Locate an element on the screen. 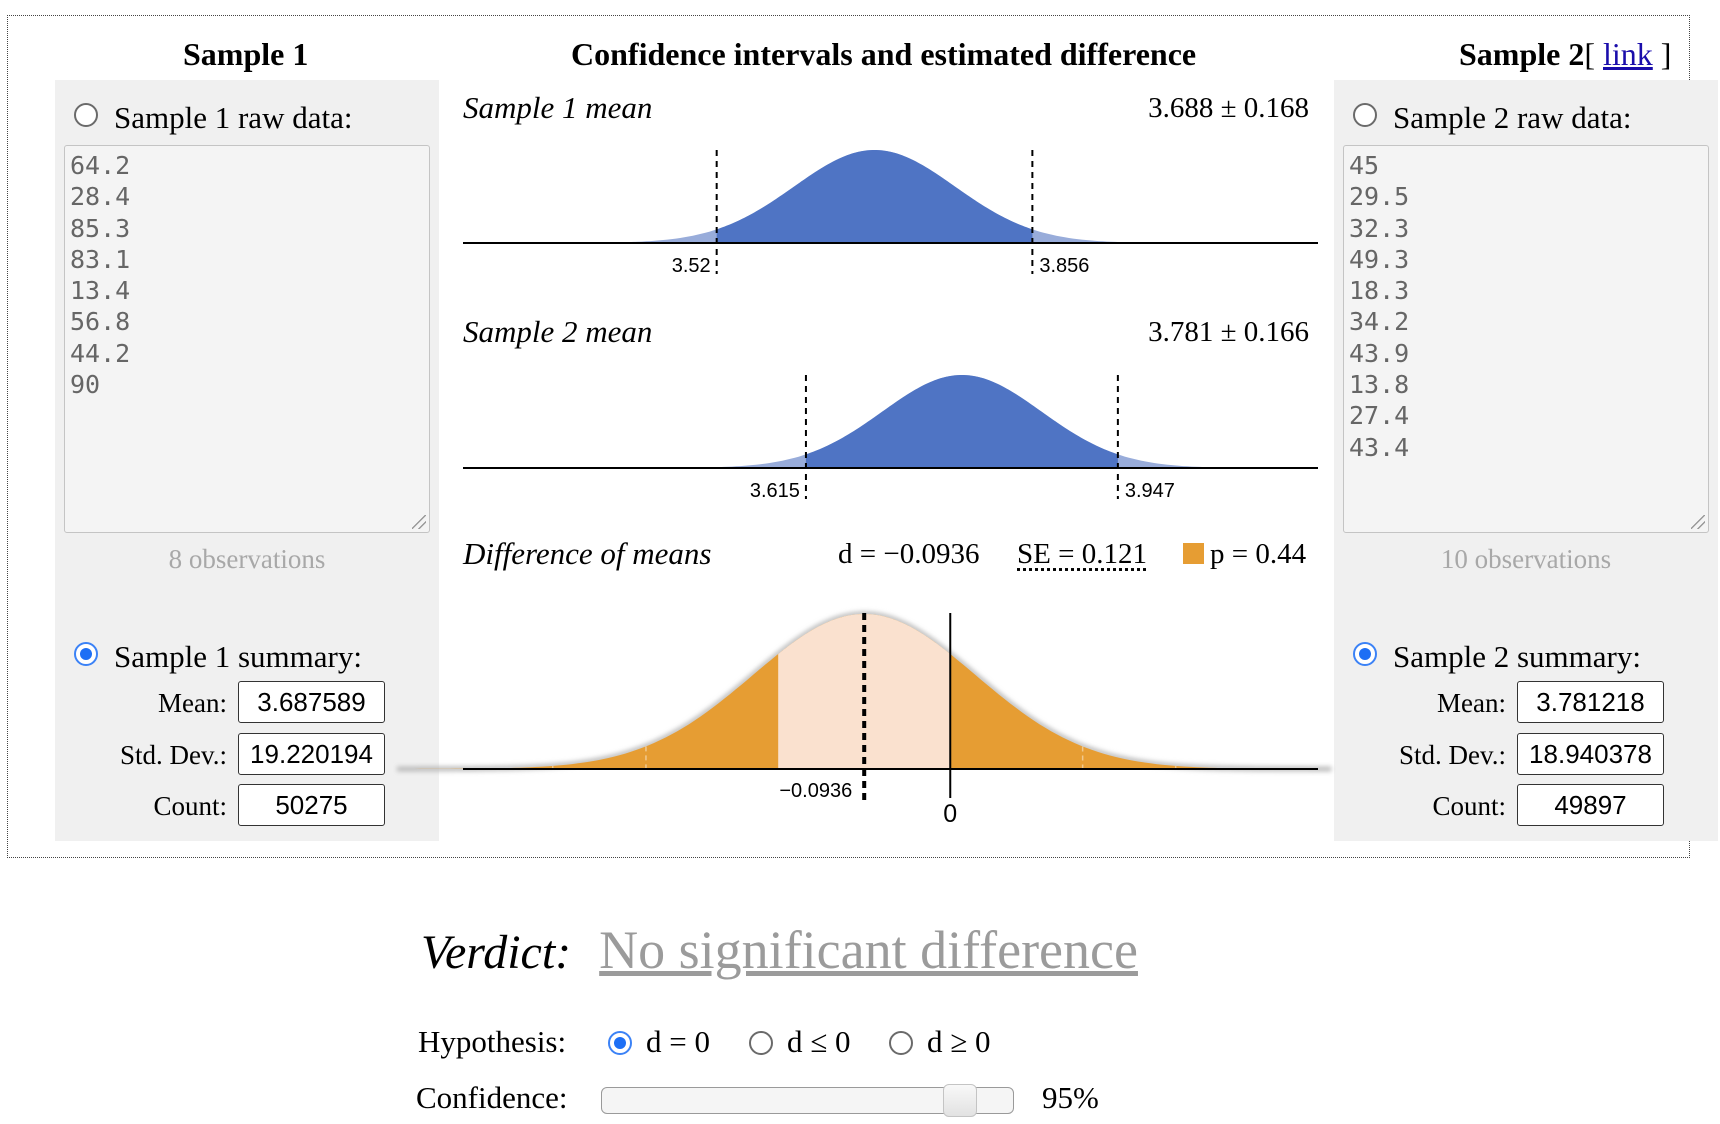 This screenshot has height=1124, width=1720. hypothesis-label: Hypothesis: is located at coordinates (492, 1041).